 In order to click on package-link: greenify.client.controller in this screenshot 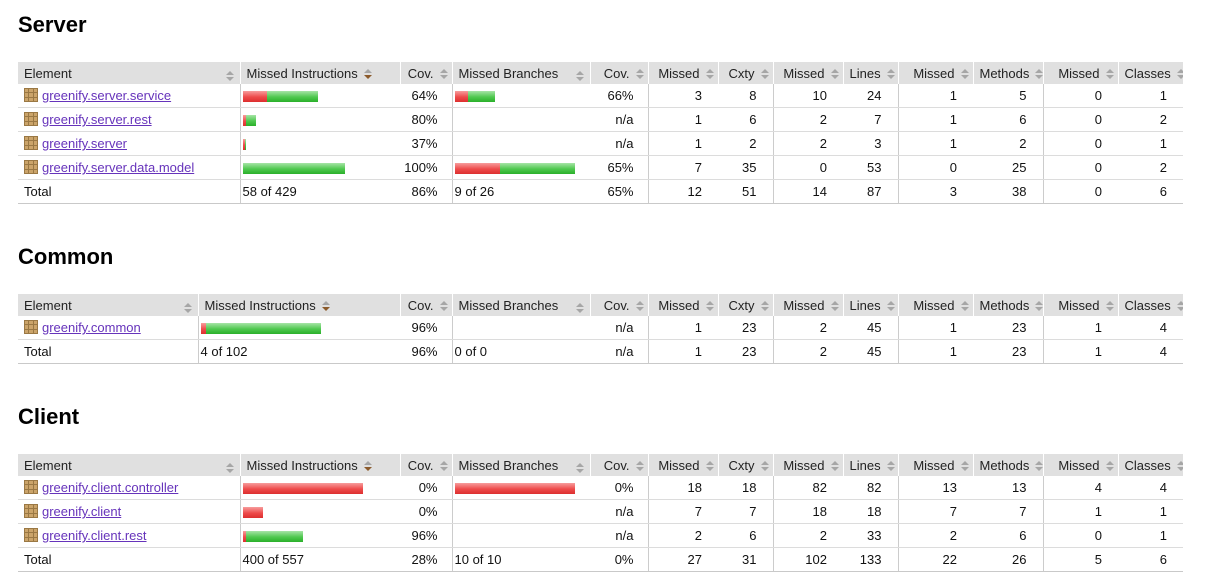, I will do `click(110, 487)`.